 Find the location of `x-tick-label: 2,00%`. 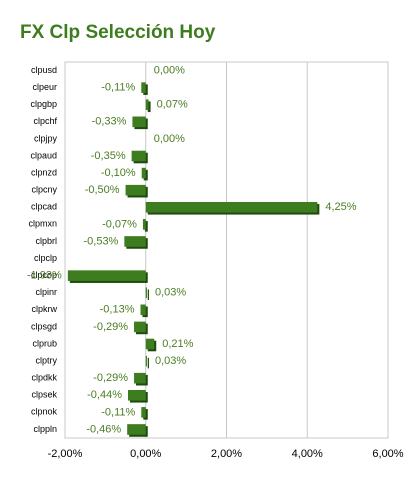

x-tick-label: 2,00% is located at coordinates (226, 454).